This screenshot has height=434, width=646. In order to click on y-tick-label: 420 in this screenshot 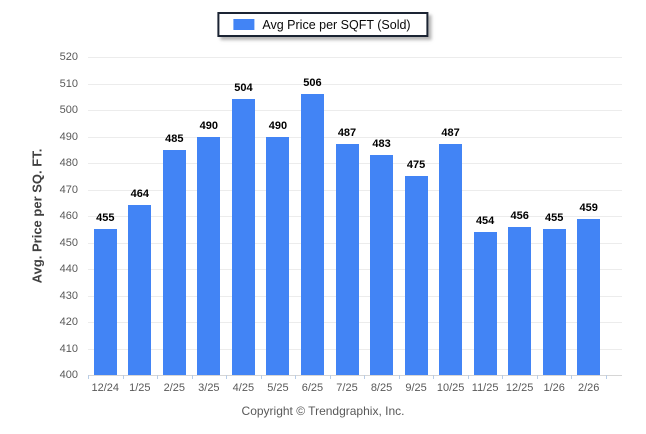, I will do `click(68, 322)`.